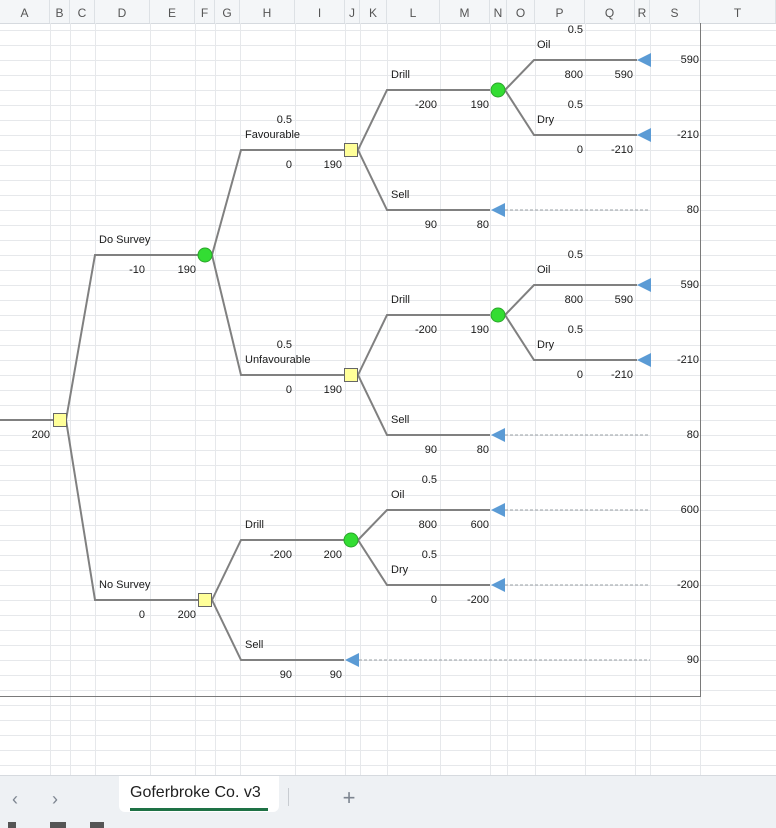 This screenshot has height=828, width=776. I want to click on chance-node-ns-drill, so click(351, 540).